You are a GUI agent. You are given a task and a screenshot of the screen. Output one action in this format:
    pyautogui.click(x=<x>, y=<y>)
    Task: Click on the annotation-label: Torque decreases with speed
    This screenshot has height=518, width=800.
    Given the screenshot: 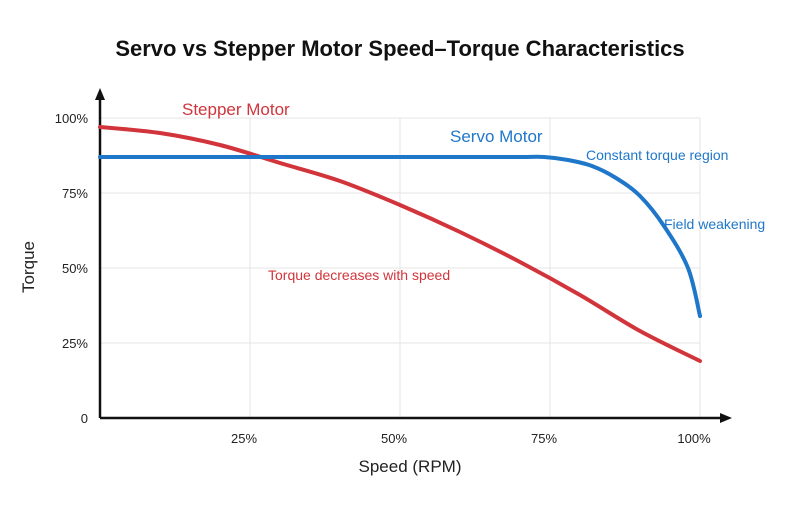 What is the action you would take?
    pyautogui.click(x=359, y=275)
    